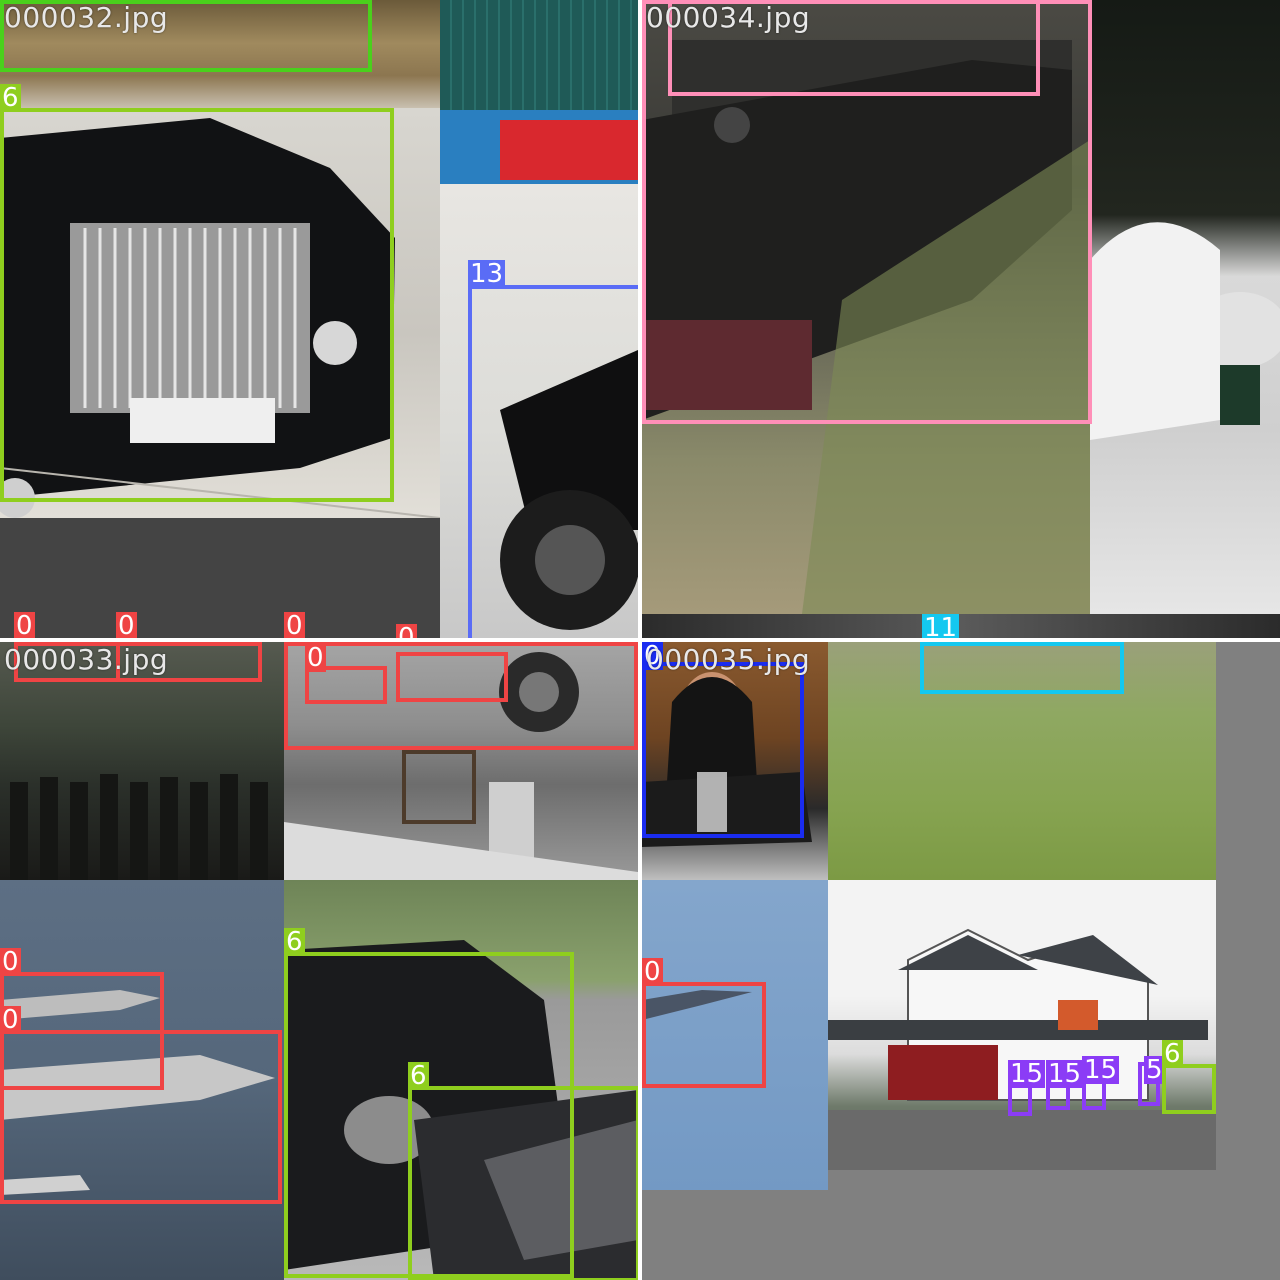  I want to click on photo-convertible, so click(461, 1080).